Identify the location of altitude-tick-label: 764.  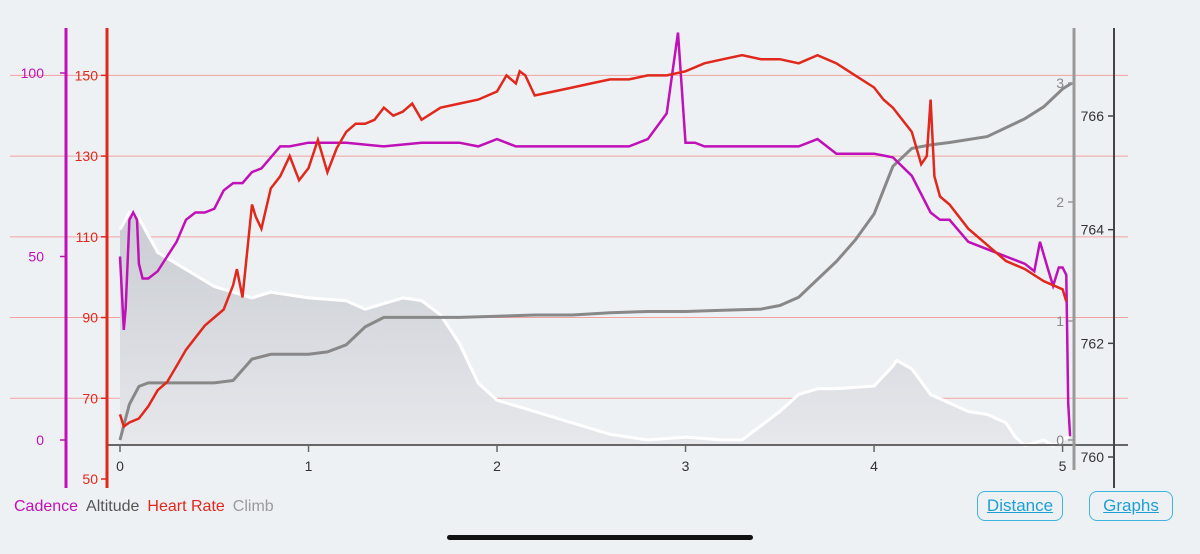
(1093, 230).